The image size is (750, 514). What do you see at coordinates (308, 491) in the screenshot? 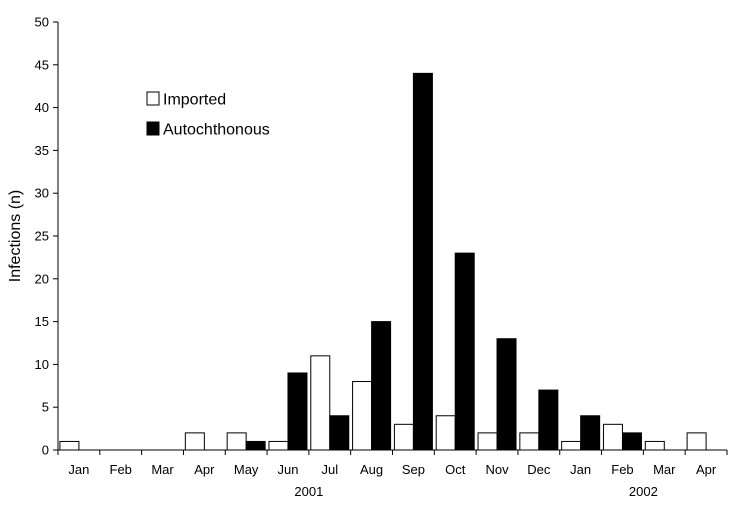
I see `x-year-label: 2001` at bounding box center [308, 491].